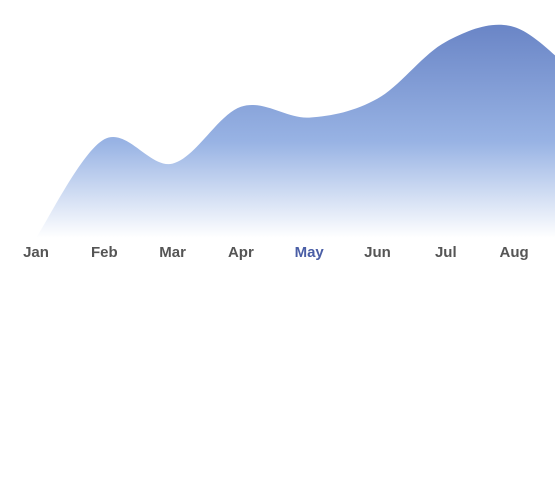 Image resolution: width=555 pixels, height=502 pixels. Describe the element at coordinates (172, 252) in the screenshot. I see `x-tick-label-mar: Mar` at that location.